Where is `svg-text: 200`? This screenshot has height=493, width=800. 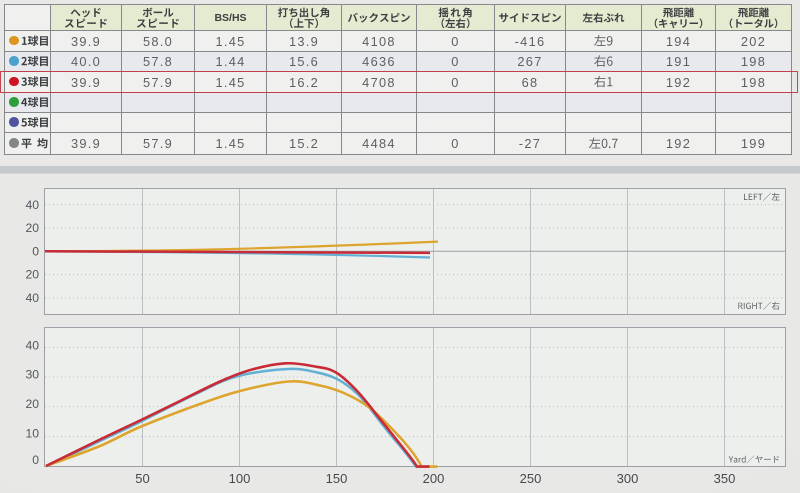 svg-text: 200 is located at coordinates (434, 478).